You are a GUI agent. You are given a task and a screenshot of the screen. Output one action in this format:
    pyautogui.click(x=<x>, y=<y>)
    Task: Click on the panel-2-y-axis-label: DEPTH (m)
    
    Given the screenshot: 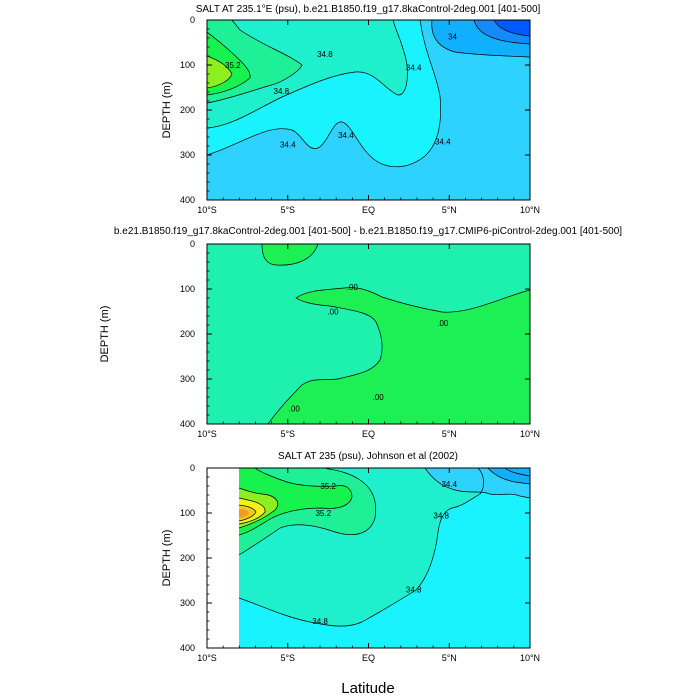 What is the action you would take?
    pyautogui.click(x=105, y=334)
    